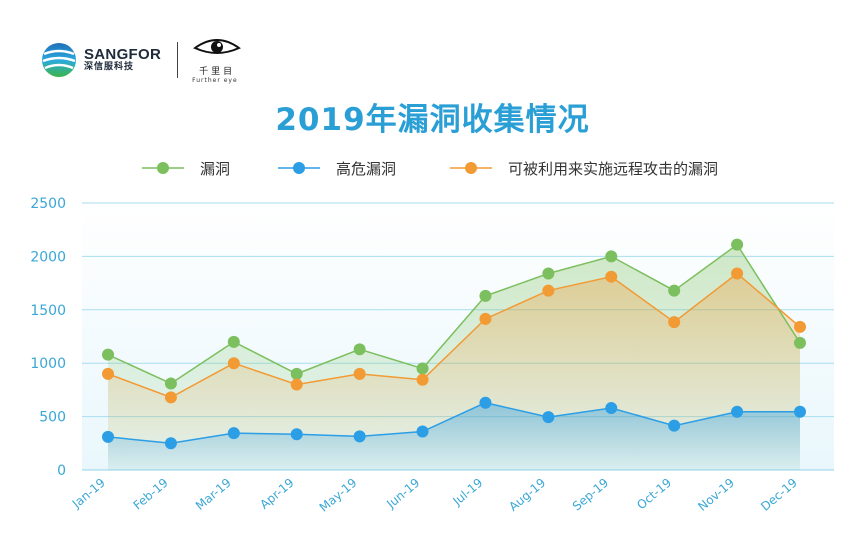 This screenshot has height=558, width=865. Describe the element at coordinates (48, 337) in the screenshot. I see `y-axis: 0 500 1000 1500 2000 2500` at that location.